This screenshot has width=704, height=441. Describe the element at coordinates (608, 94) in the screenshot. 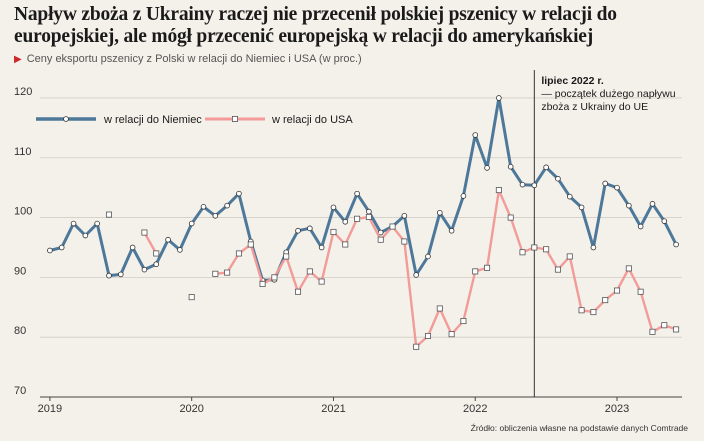

I see `annotation-text: — początek dużego napływu` at that location.